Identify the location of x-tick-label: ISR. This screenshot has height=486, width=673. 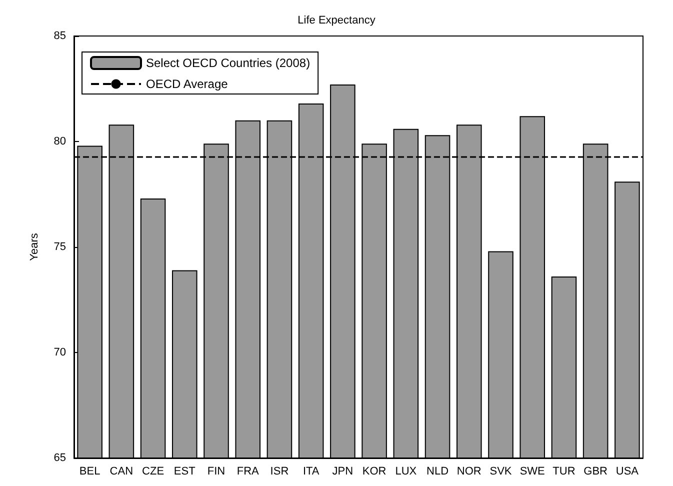
(279, 472).